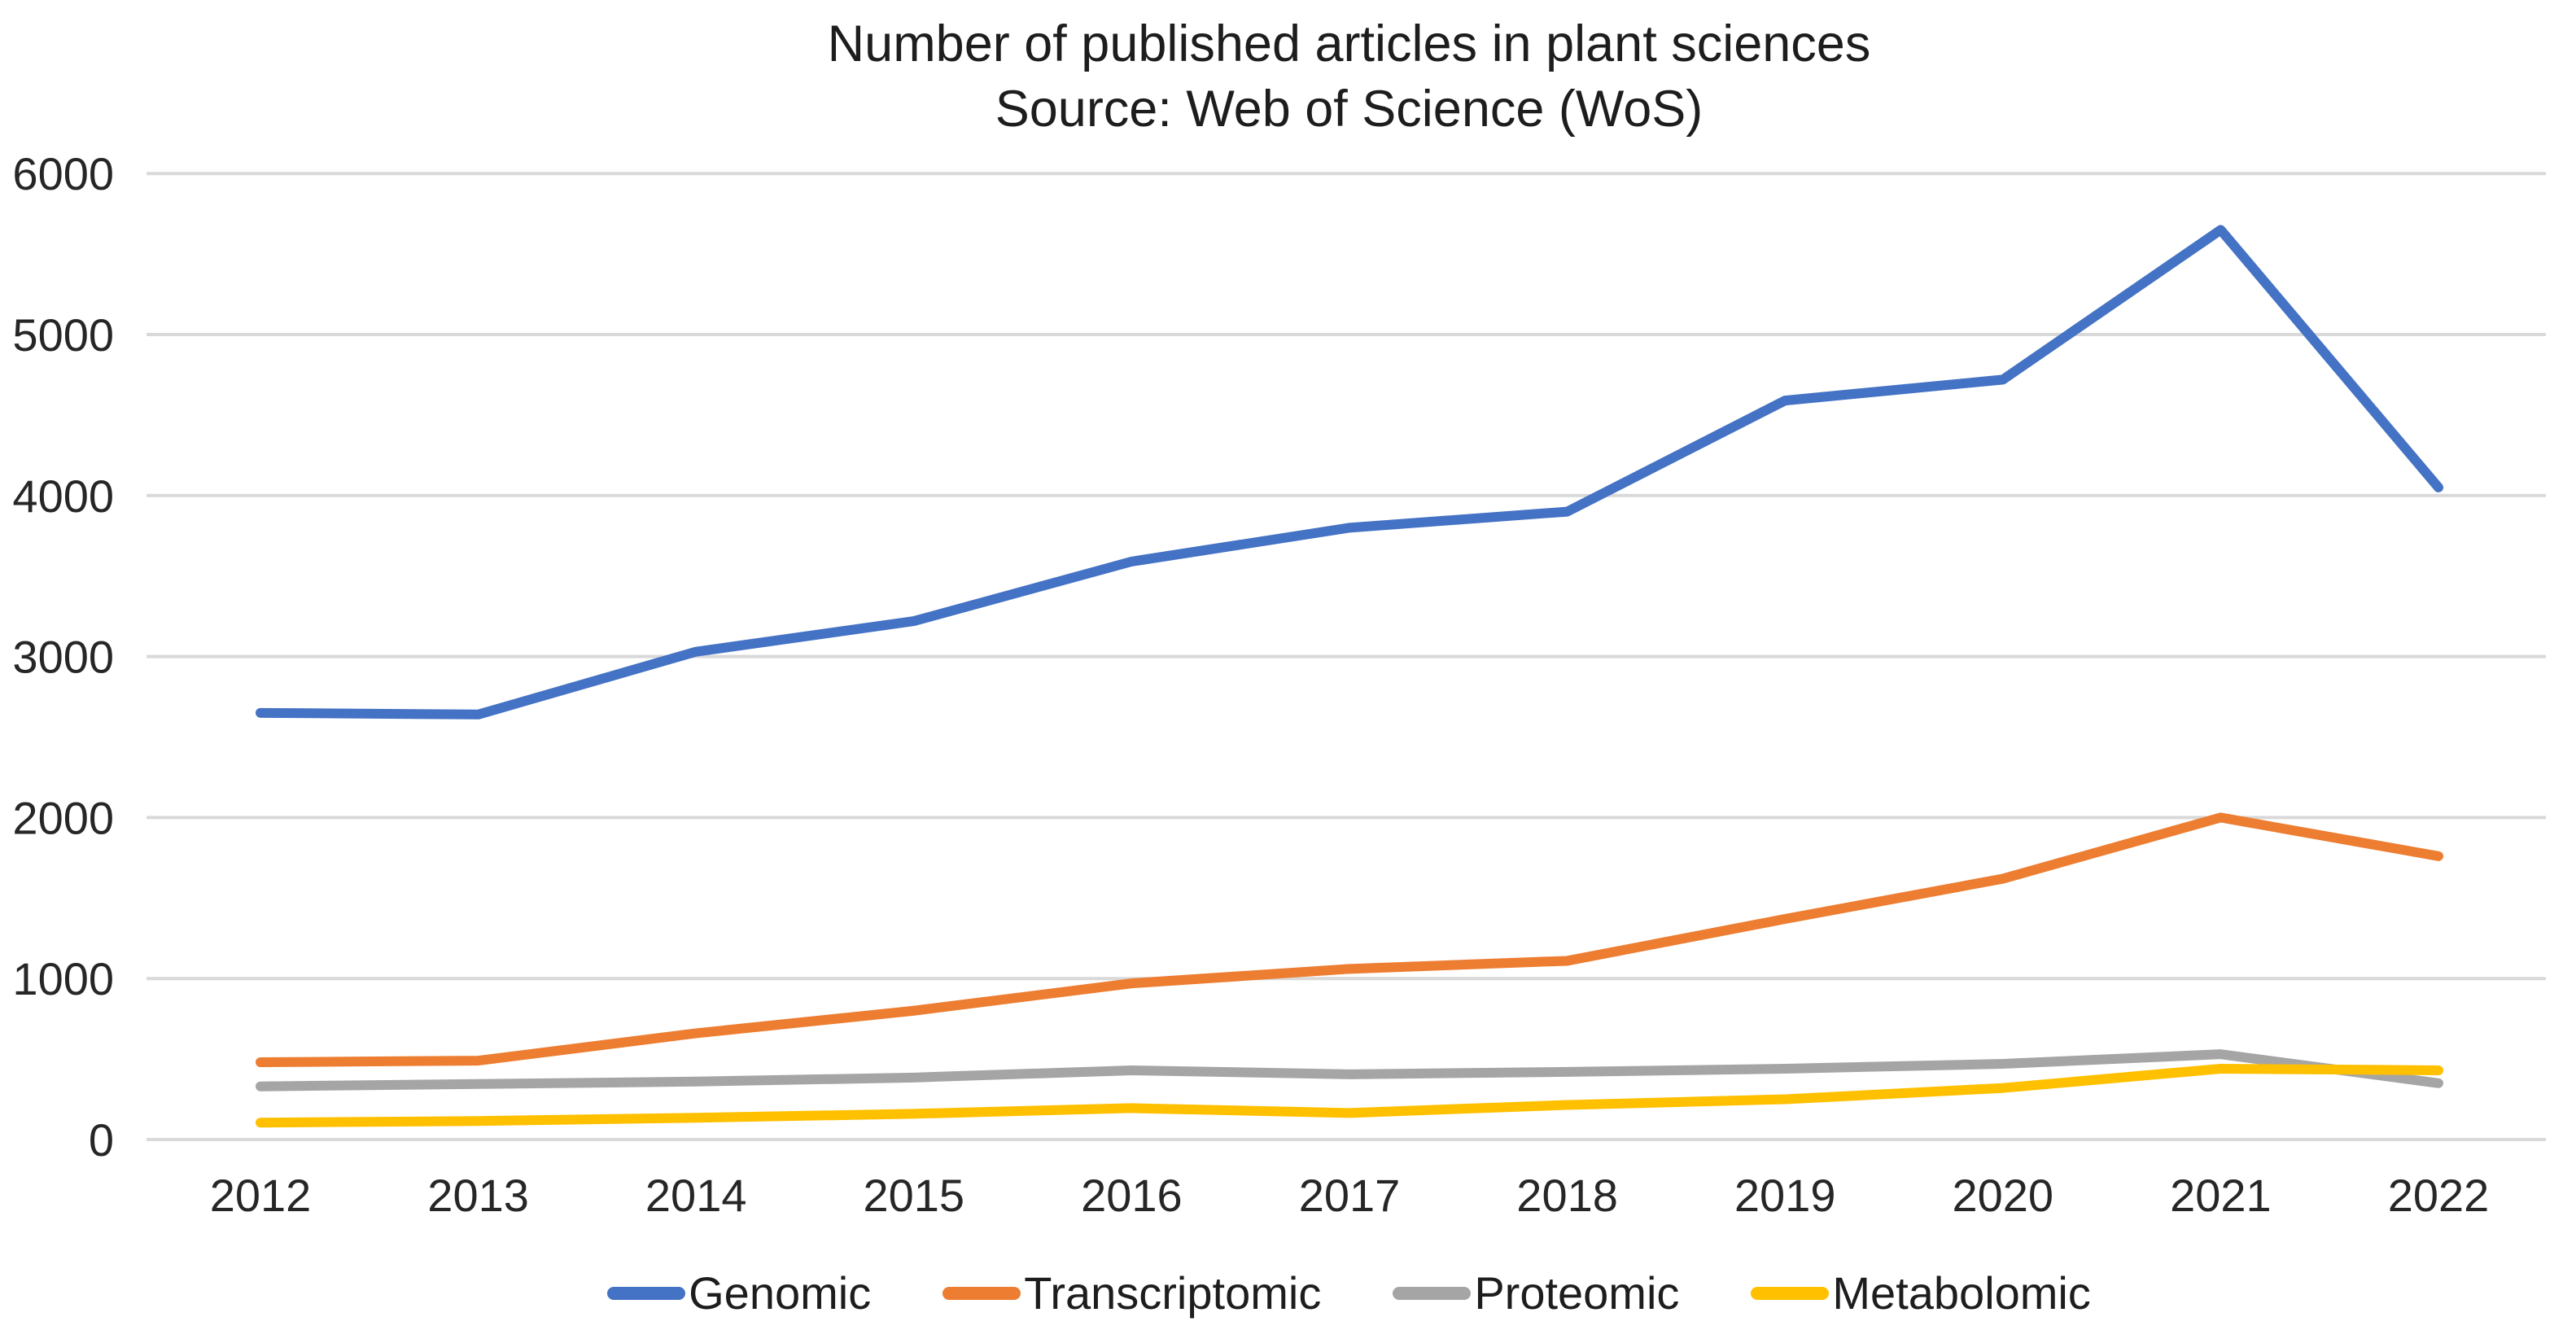  I want to click on legend-item-genomic: Genomic, so click(739, 1293).